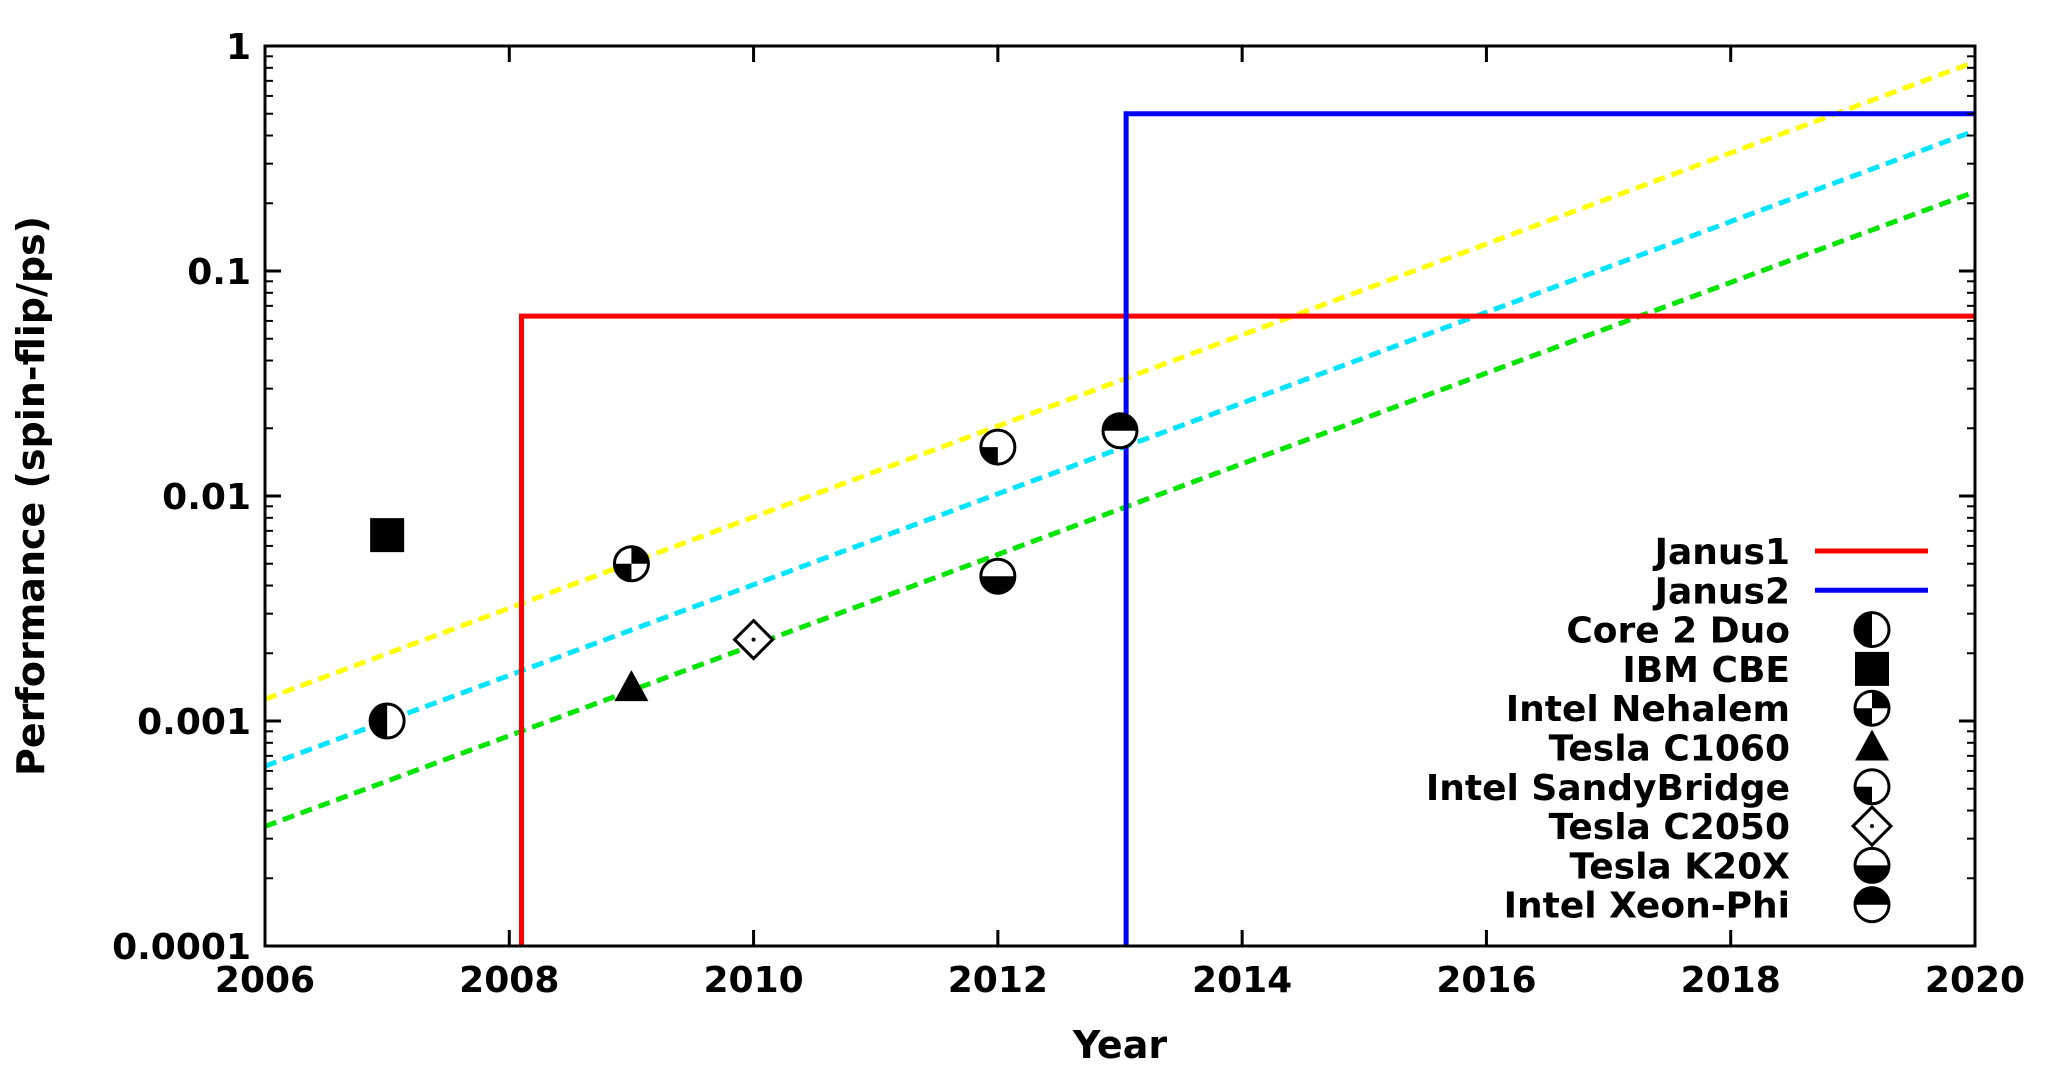 This screenshot has height=1075, width=2048. I want to click on x-tick-label: 2018, so click(1731, 980).